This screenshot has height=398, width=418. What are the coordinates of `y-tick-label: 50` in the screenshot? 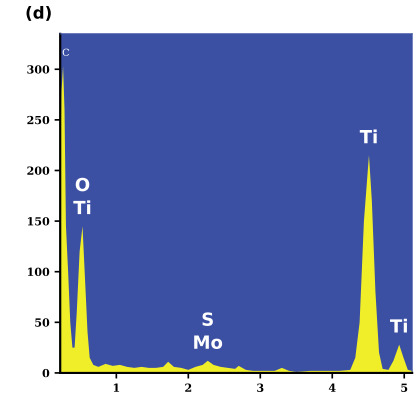 It's located at (42, 322).